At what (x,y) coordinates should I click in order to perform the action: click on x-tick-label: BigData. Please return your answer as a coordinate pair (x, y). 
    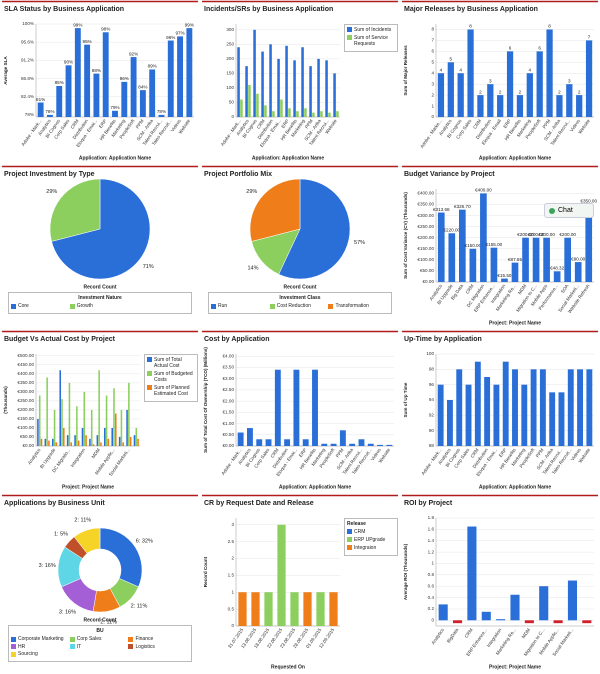
    Looking at the image, I should click on (453, 635).